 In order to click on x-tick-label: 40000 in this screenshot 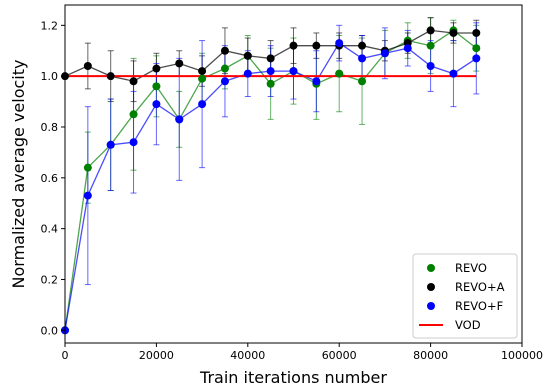, I will do `click(247, 355)`.